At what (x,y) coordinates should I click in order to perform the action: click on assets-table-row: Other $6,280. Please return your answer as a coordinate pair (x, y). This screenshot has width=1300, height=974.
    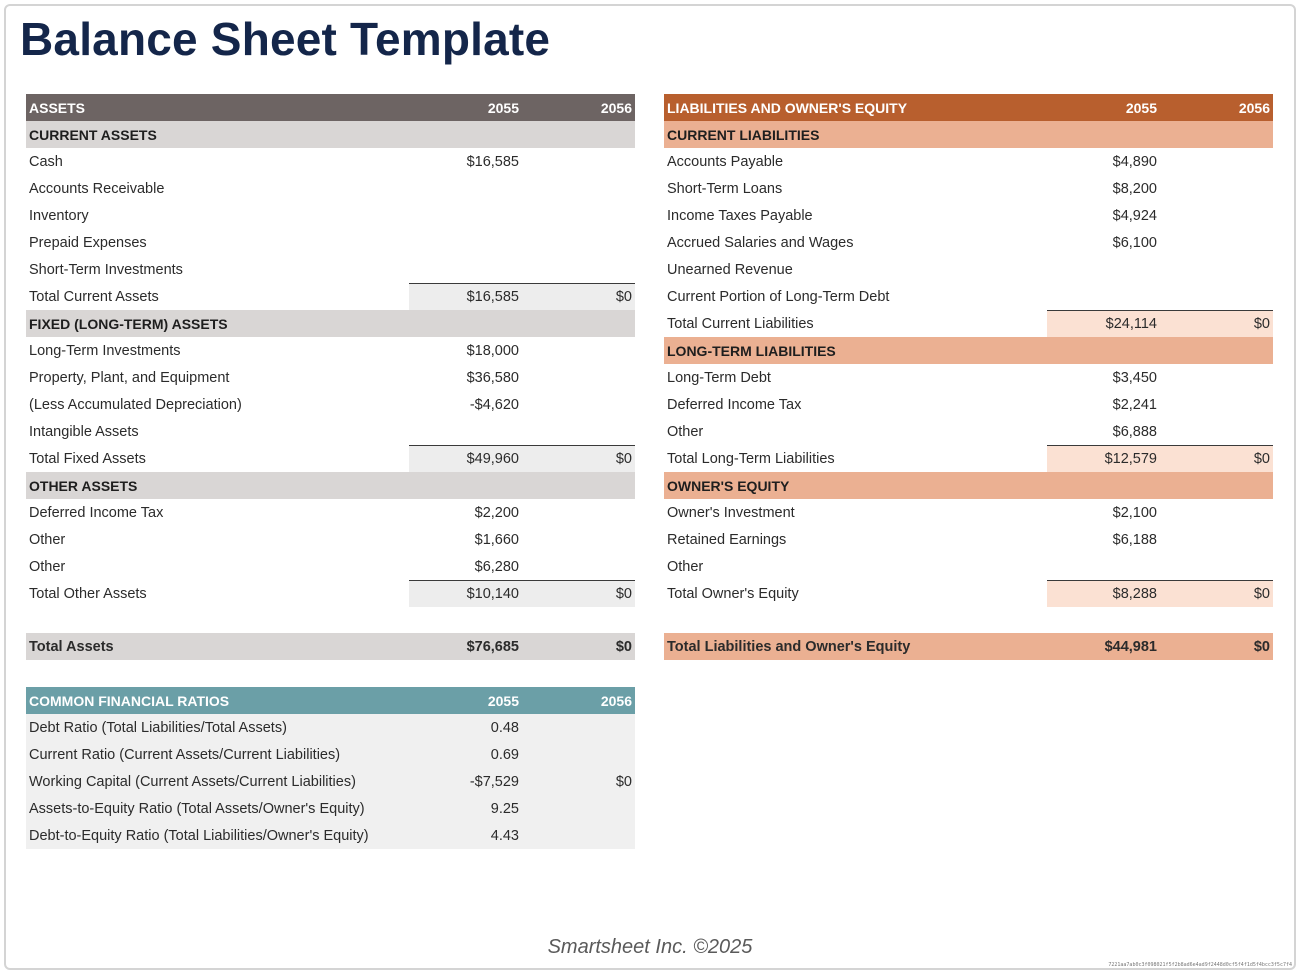
    Looking at the image, I should click on (330, 566).